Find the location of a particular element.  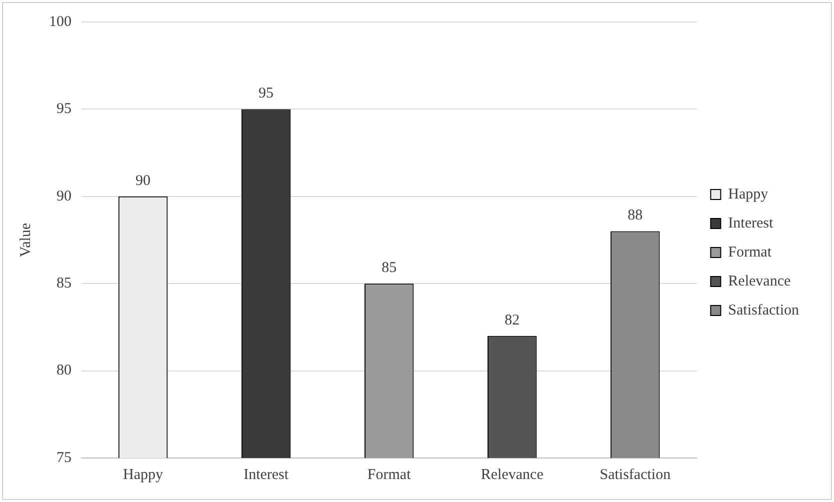

data-label: 90 is located at coordinates (143, 180).